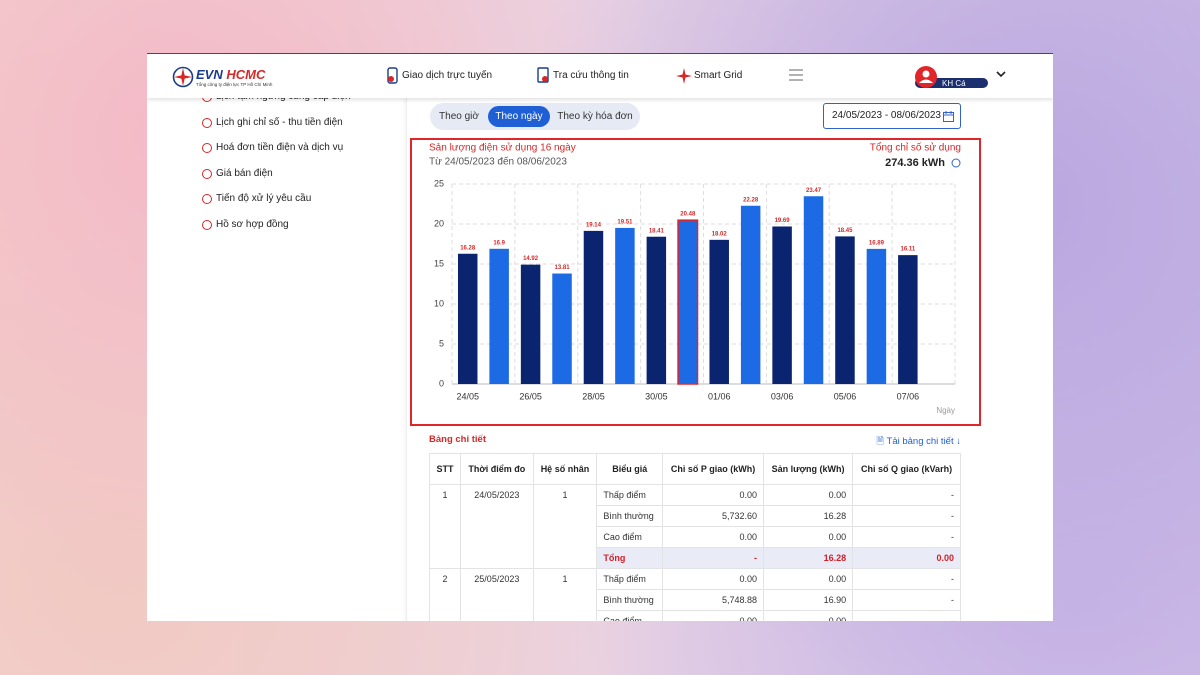 This screenshot has height=675, width=1200. Describe the element at coordinates (630, 558) in the screenshot. I see `cell: Tổng` at that location.